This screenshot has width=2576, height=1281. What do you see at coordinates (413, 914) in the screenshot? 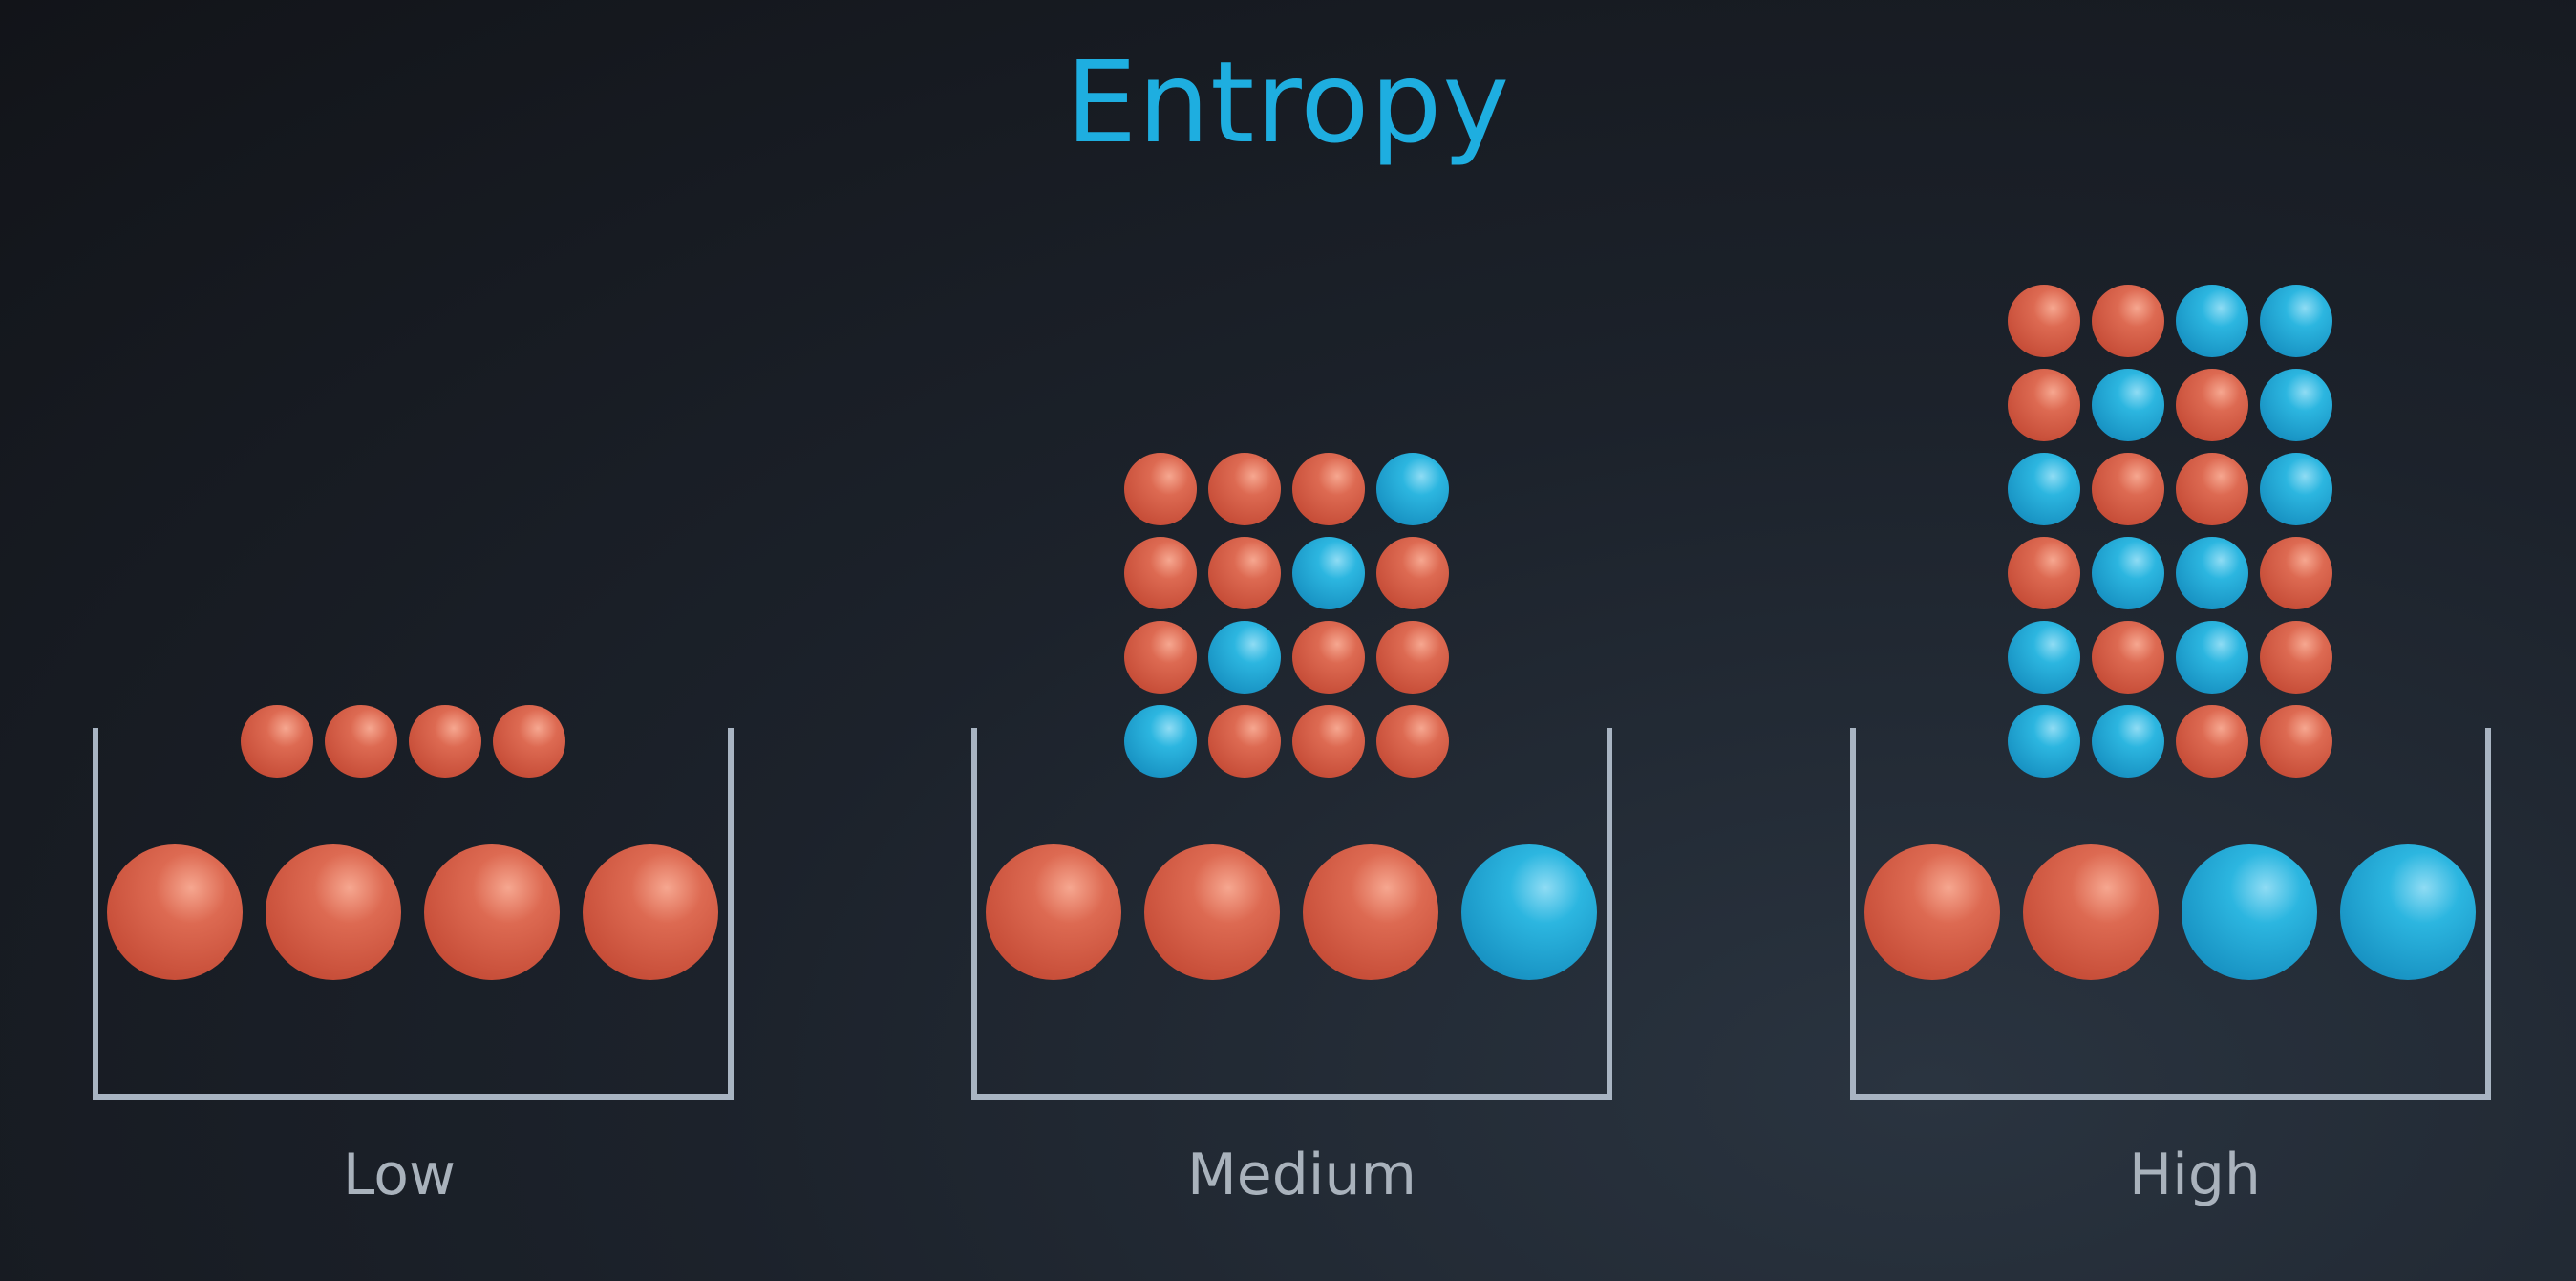
I see `container-low` at bounding box center [413, 914].